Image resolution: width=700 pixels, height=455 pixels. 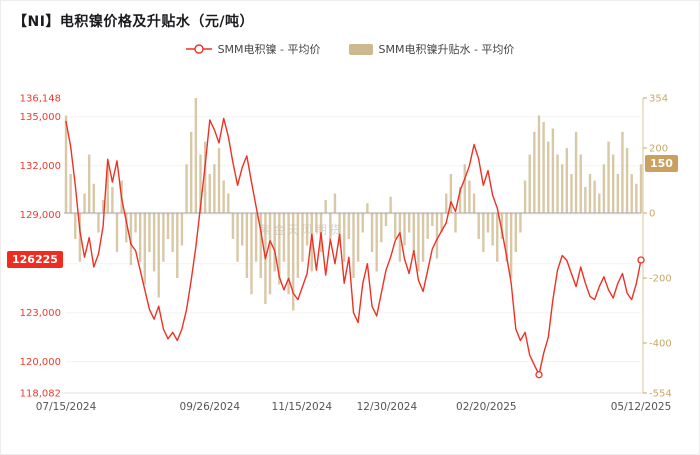 What do you see at coordinates (486, 407) in the screenshot?
I see `x-axis-label: 02/20/2025` at bounding box center [486, 407].